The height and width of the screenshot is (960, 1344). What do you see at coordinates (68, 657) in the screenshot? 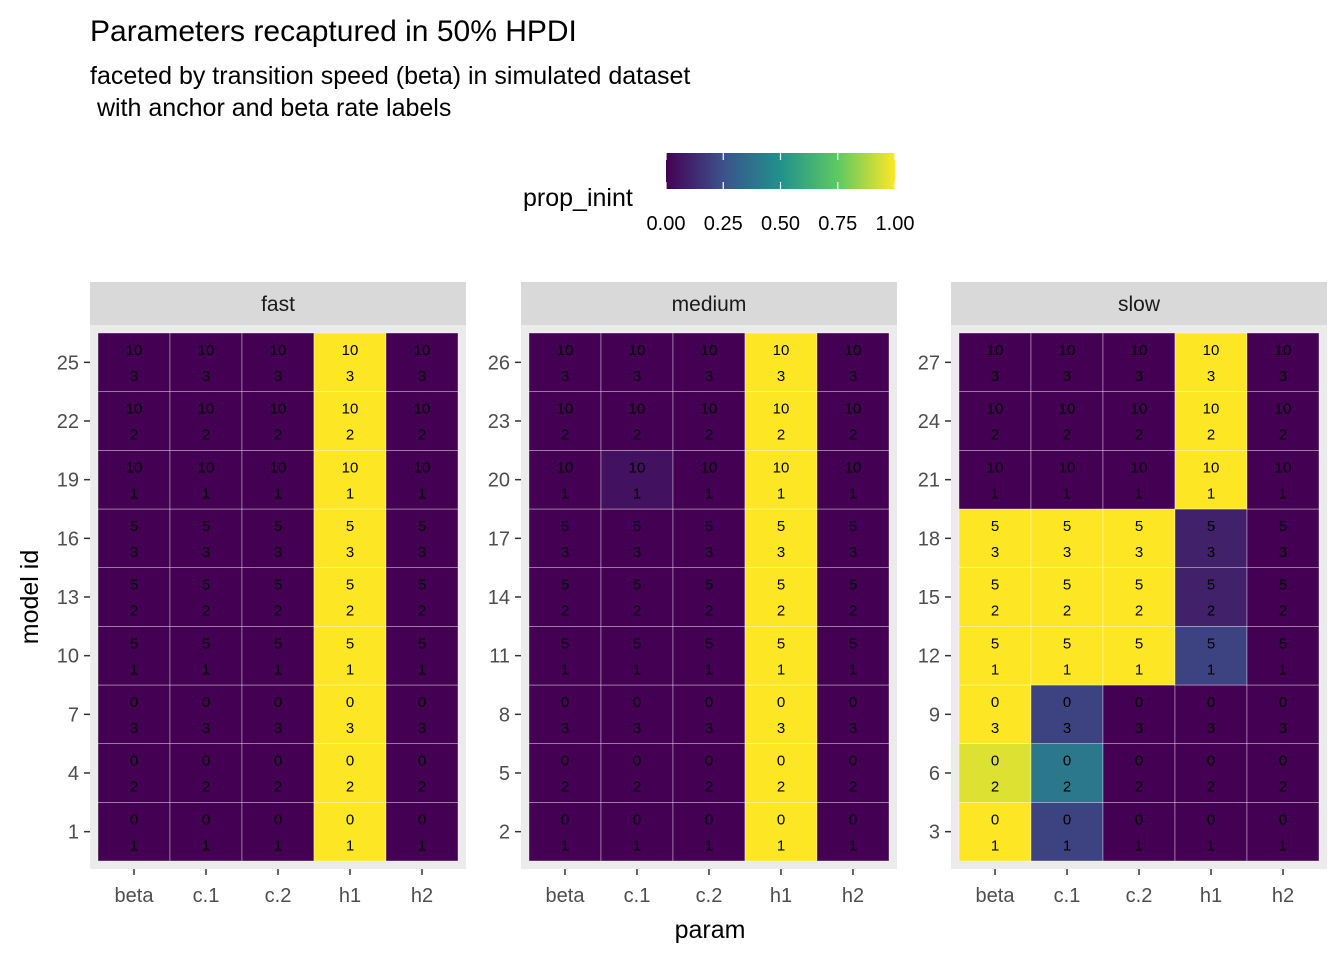
I see `y-tick-label: 10` at bounding box center [68, 657].